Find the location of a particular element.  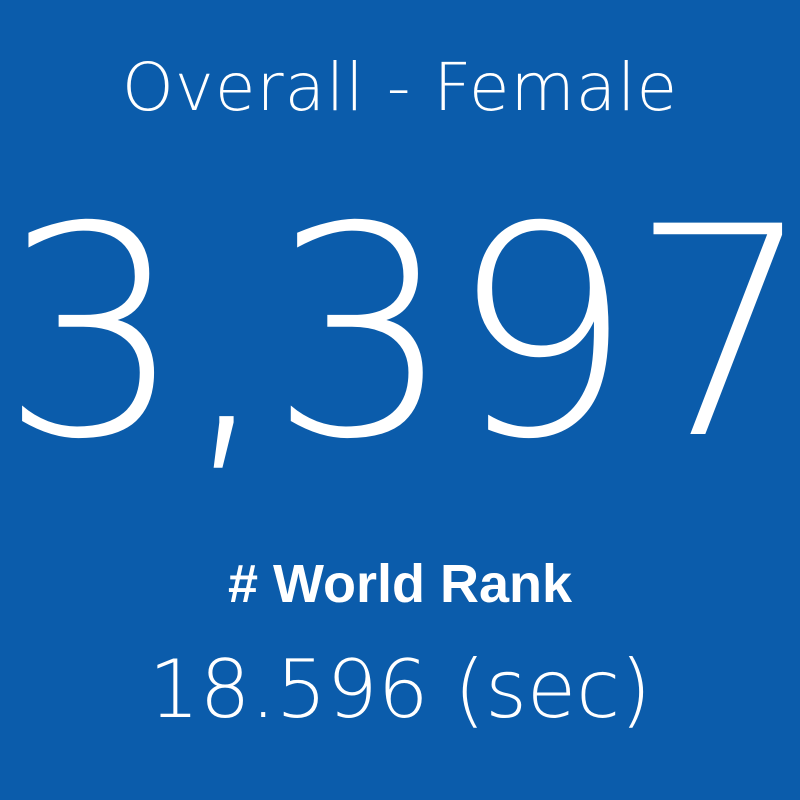

time-value: 18.596 (sec) is located at coordinates (400, 689).